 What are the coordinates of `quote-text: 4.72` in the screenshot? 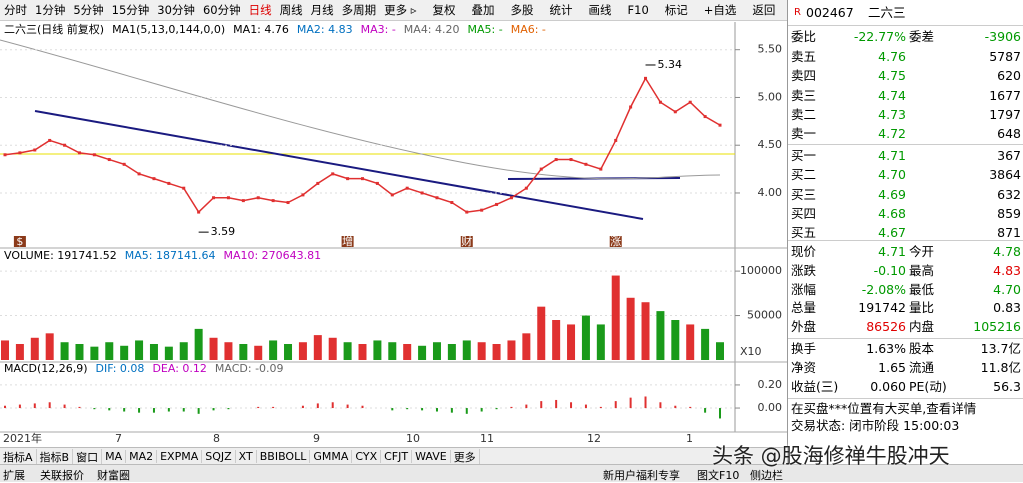 It's located at (892, 134).